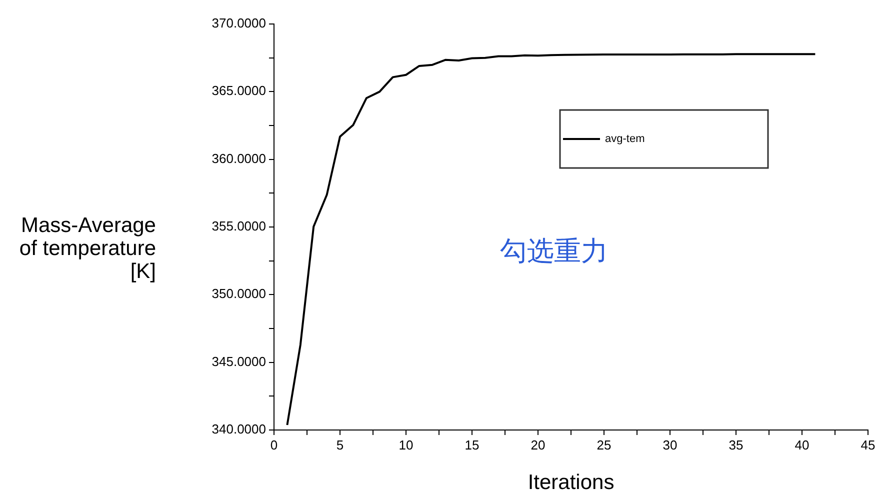 The image size is (882, 504). I want to click on x-tick-label: 30, so click(670, 444).